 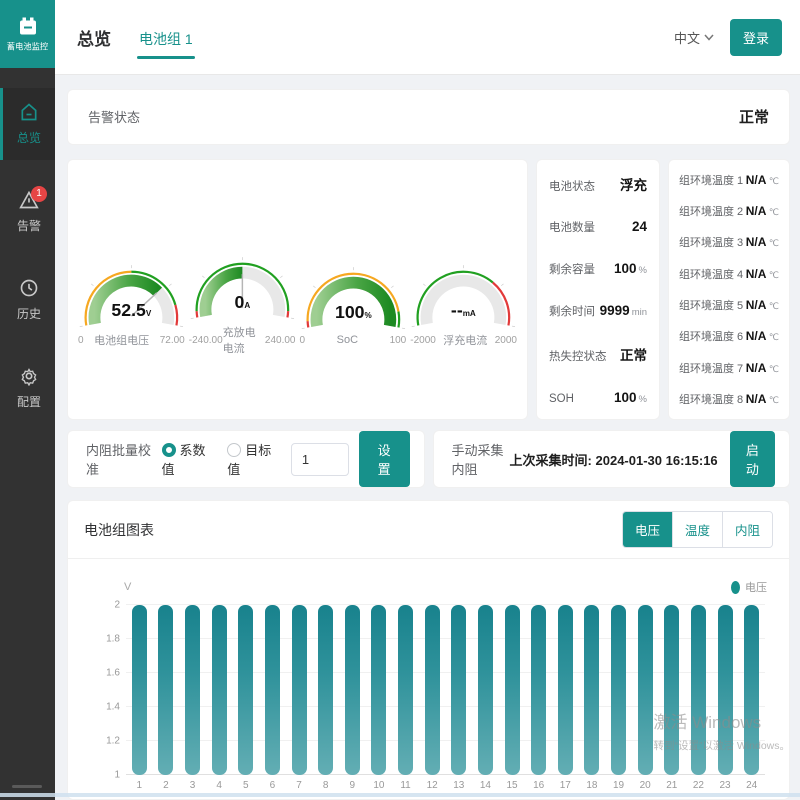 I want to click on env-temp-row: 组环境温度 7 N/A ℃, so click(x=729, y=368).